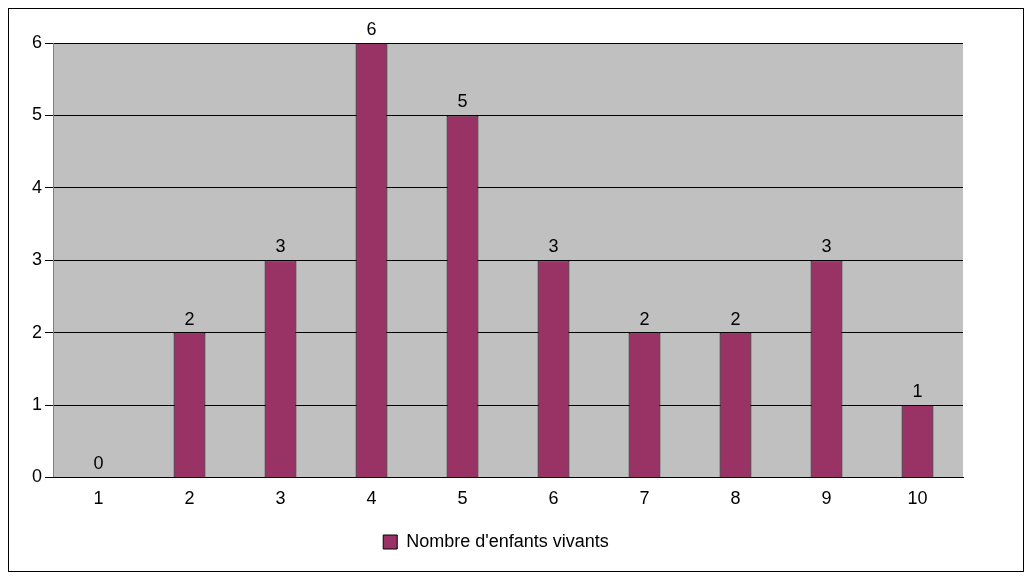 The image size is (1032, 580). What do you see at coordinates (735, 498) in the screenshot?
I see `x-tick-label: 8` at bounding box center [735, 498].